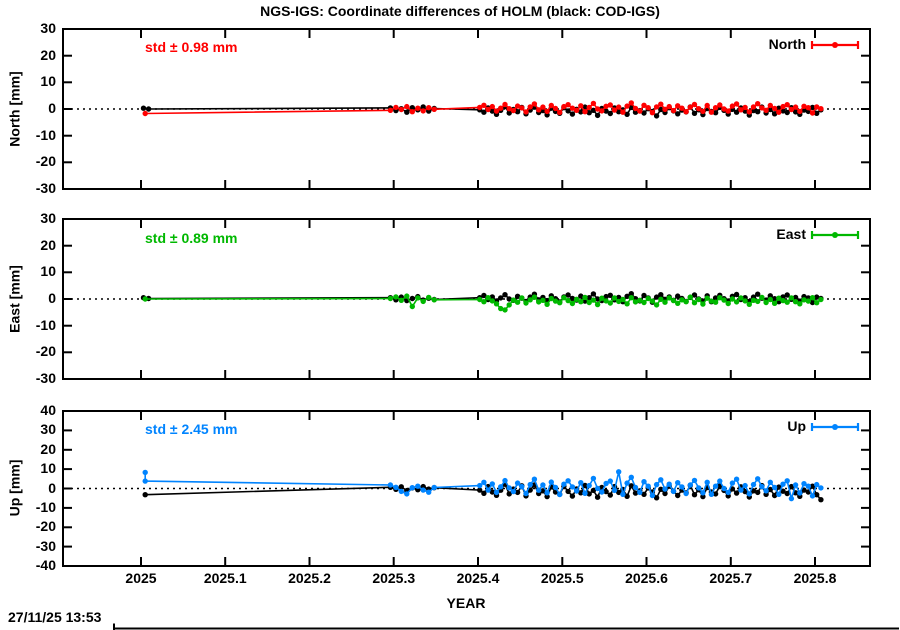 Image resolution: width=900 pixels, height=630 pixels. What do you see at coordinates (225, 578) in the screenshot?
I see `x-tick-label: 2025.1` at bounding box center [225, 578].